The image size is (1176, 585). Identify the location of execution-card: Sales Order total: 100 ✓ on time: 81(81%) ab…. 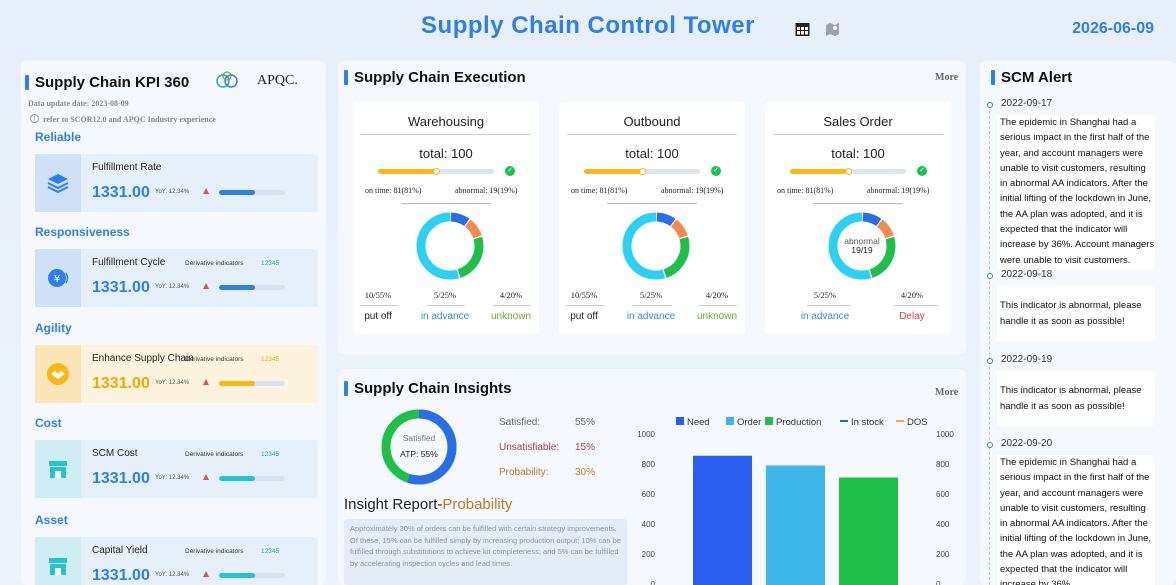
(858, 218).